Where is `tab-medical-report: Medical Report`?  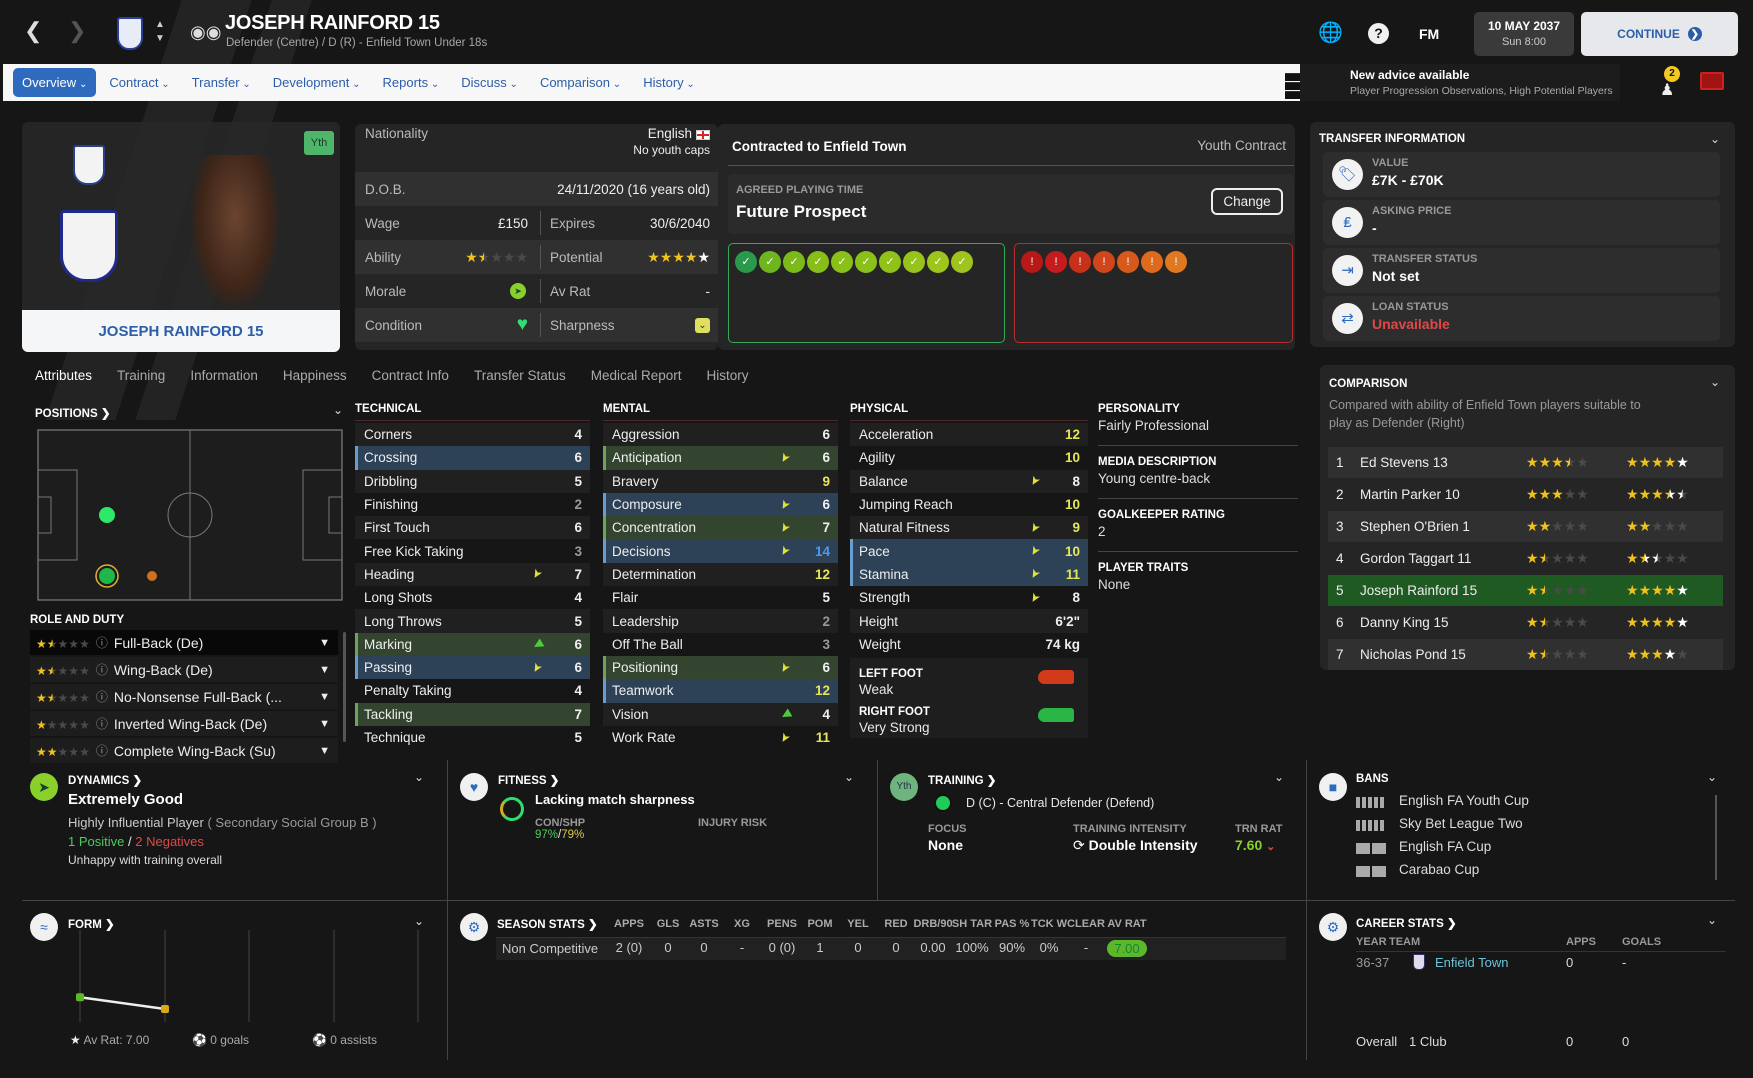
tab-medical-report: Medical Report is located at coordinates (636, 375).